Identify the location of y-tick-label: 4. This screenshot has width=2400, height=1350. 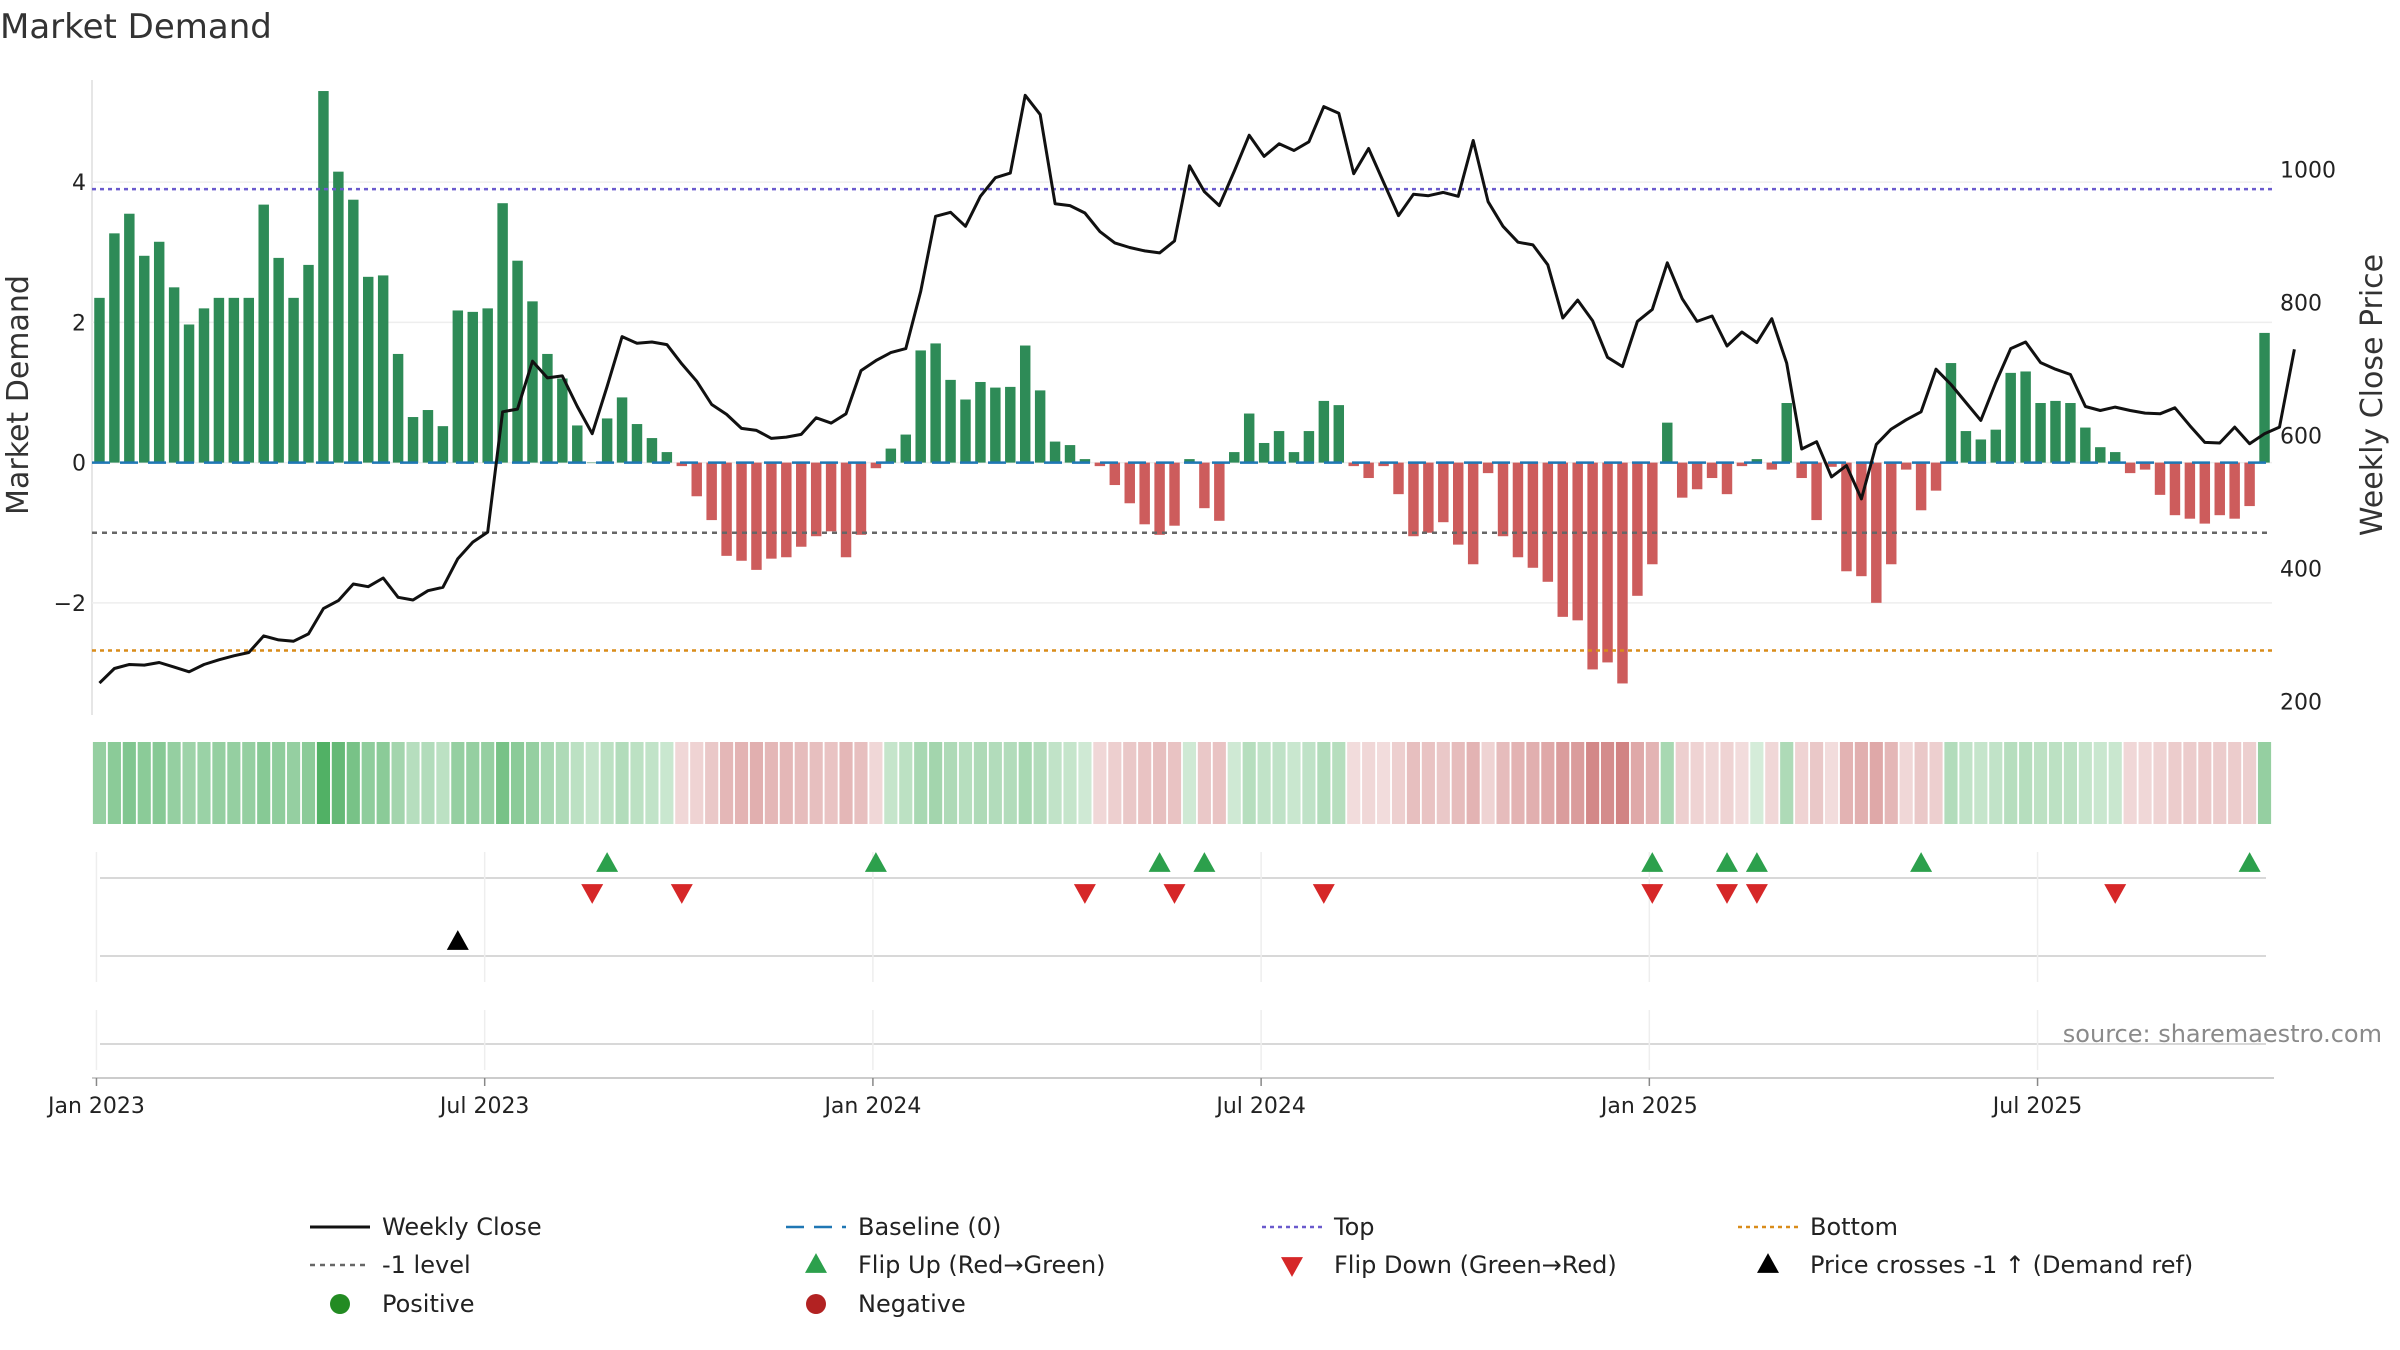
(79, 183).